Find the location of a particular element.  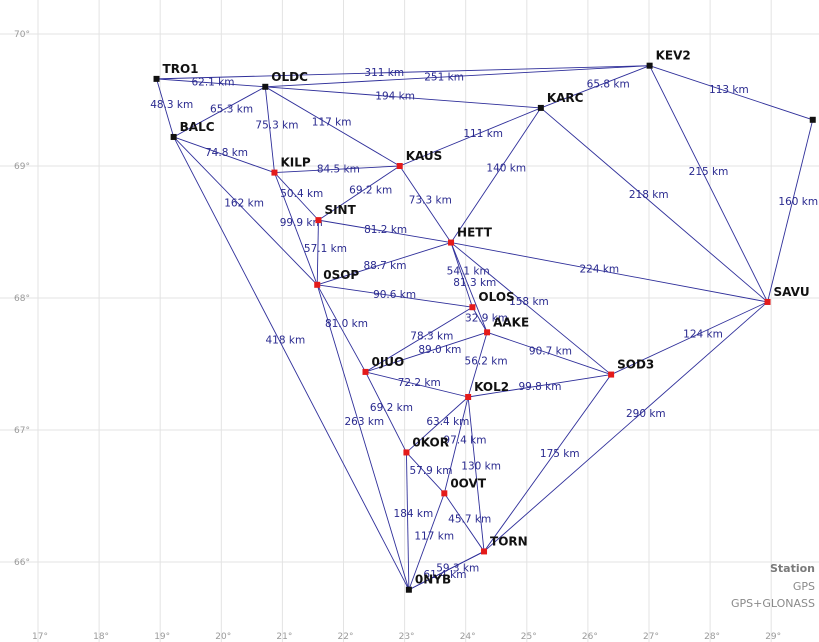

baseline-KOL2-SOD3 is located at coordinates (540, 386).